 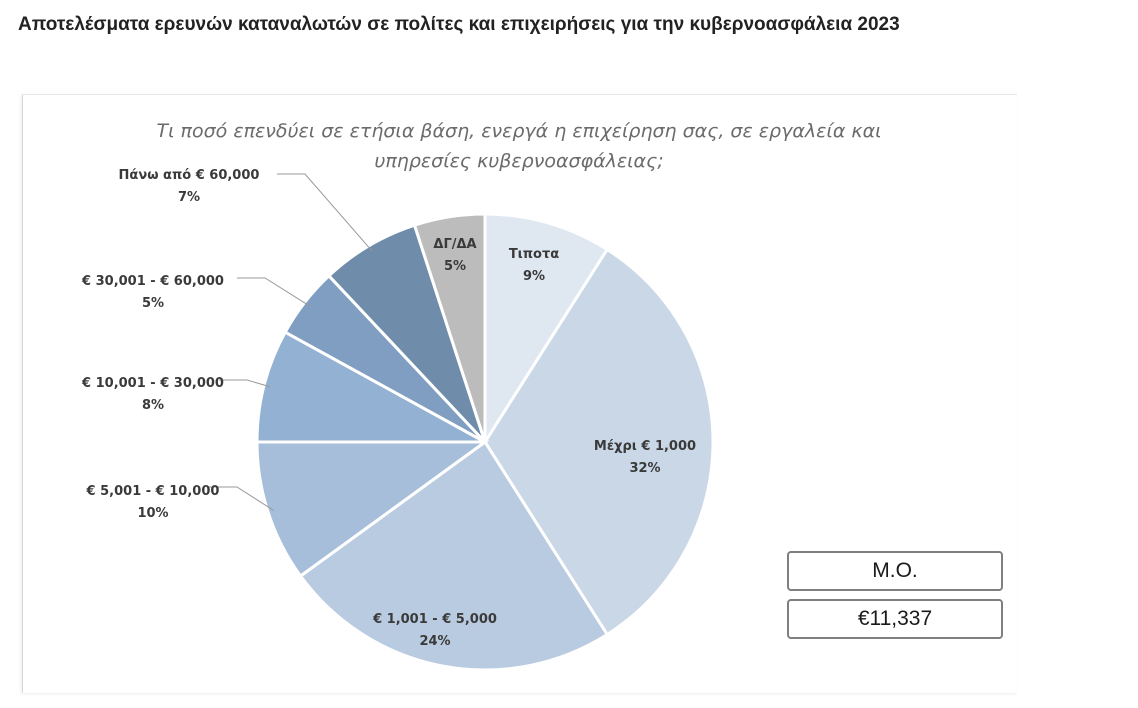 What do you see at coordinates (153, 491) in the screenshot?
I see `slice-label: € 5,001 - € 10,000` at bounding box center [153, 491].